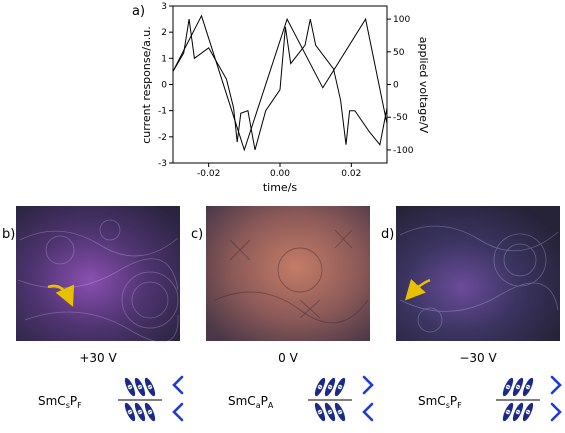 The width and height of the screenshot is (565, 433). What do you see at coordinates (197, 234) in the screenshot?
I see `panel-label-c: c)` at bounding box center [197, 234].